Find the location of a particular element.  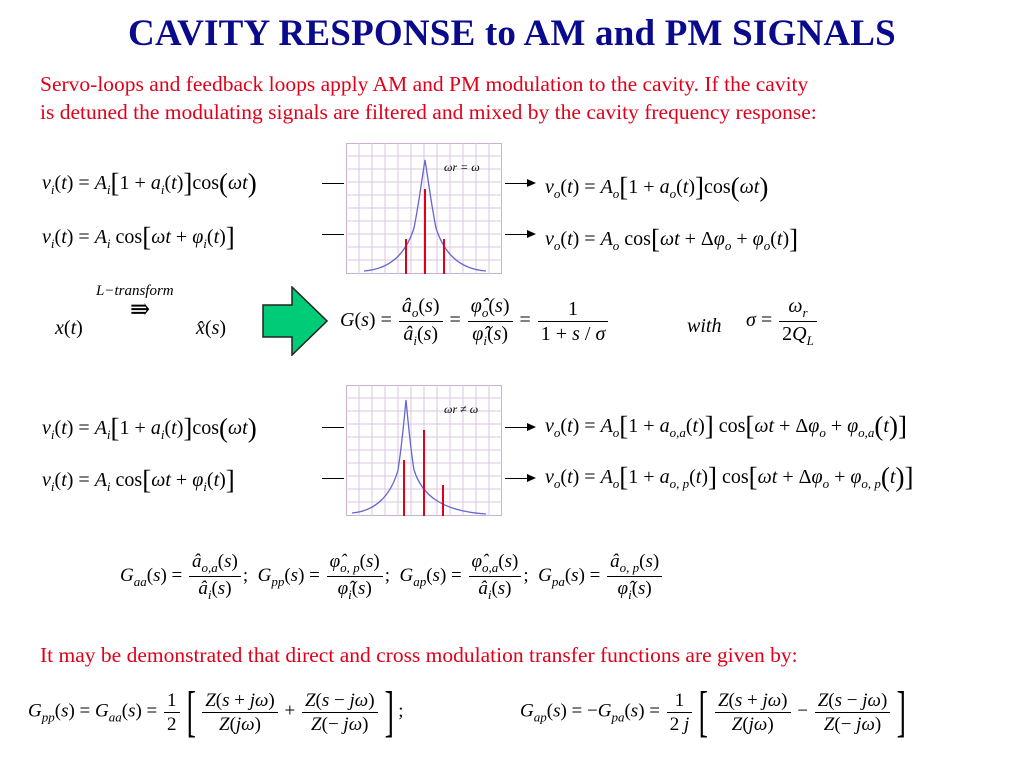

transform-label: L−transform is located at coordinates (135, 291).